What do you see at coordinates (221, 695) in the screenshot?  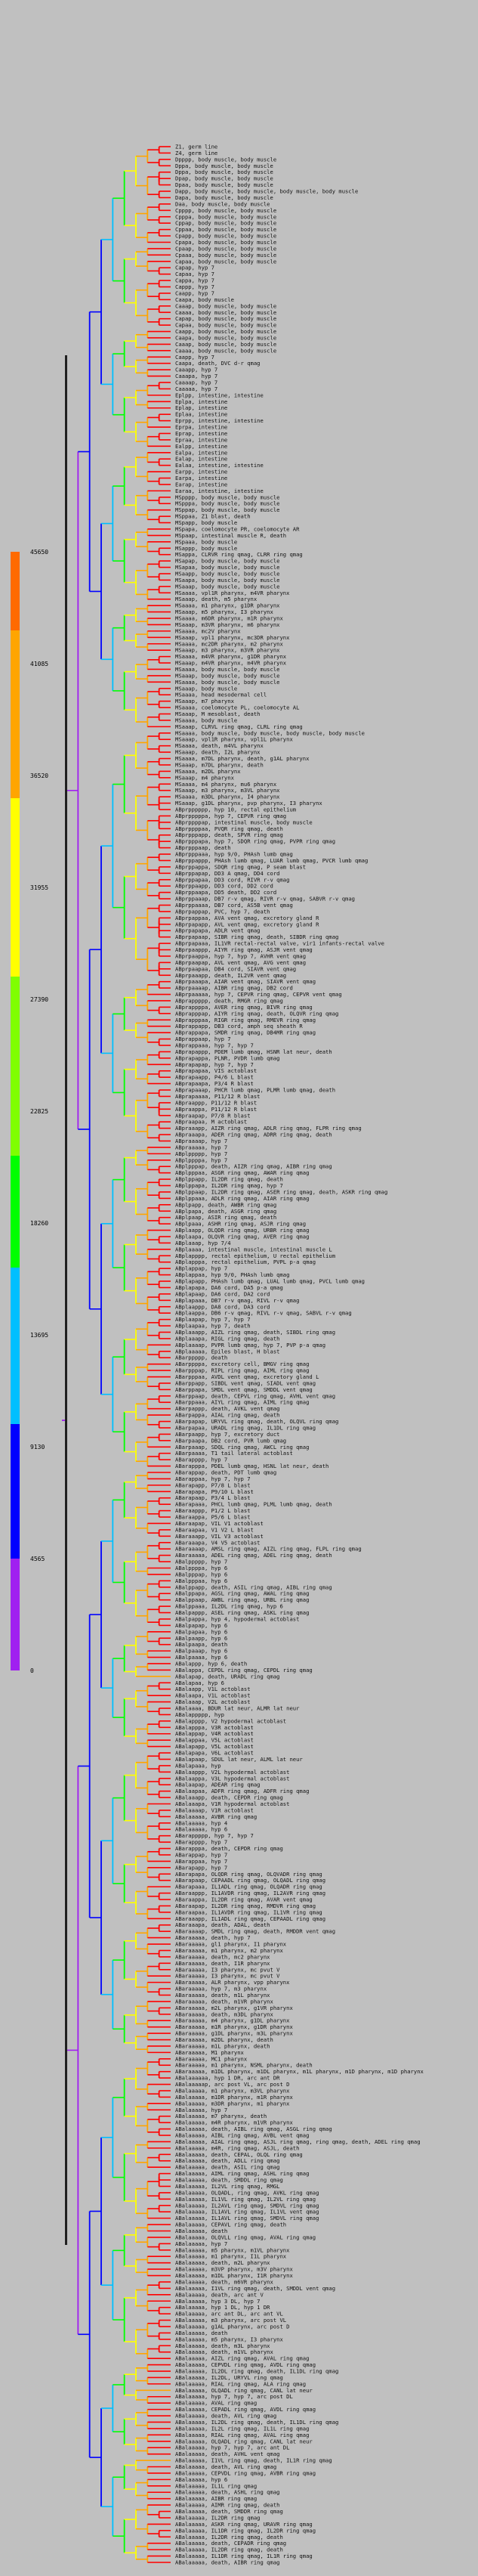 I see `leaf-label: MSaaaa, head mesodermal cell` at bounding box center [221, 695].